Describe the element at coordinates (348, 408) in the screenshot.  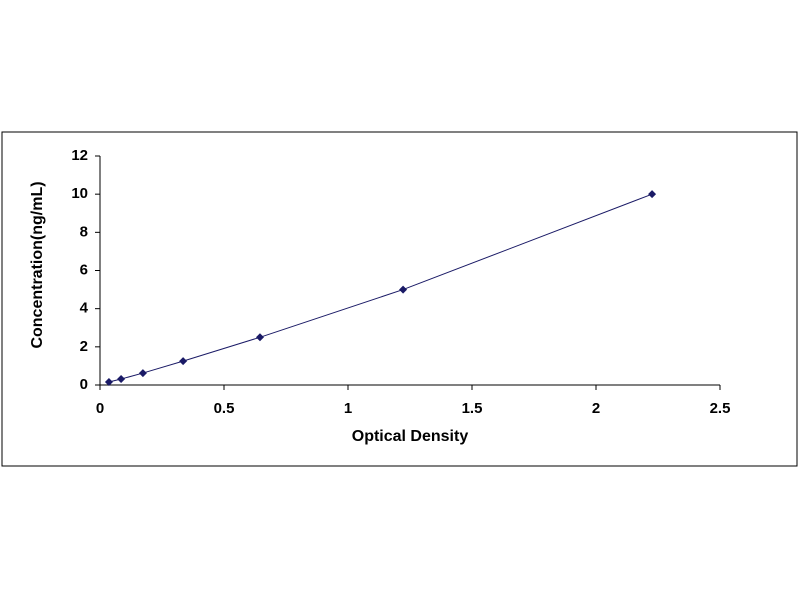
I see `x-tick-label: 1` at that location.